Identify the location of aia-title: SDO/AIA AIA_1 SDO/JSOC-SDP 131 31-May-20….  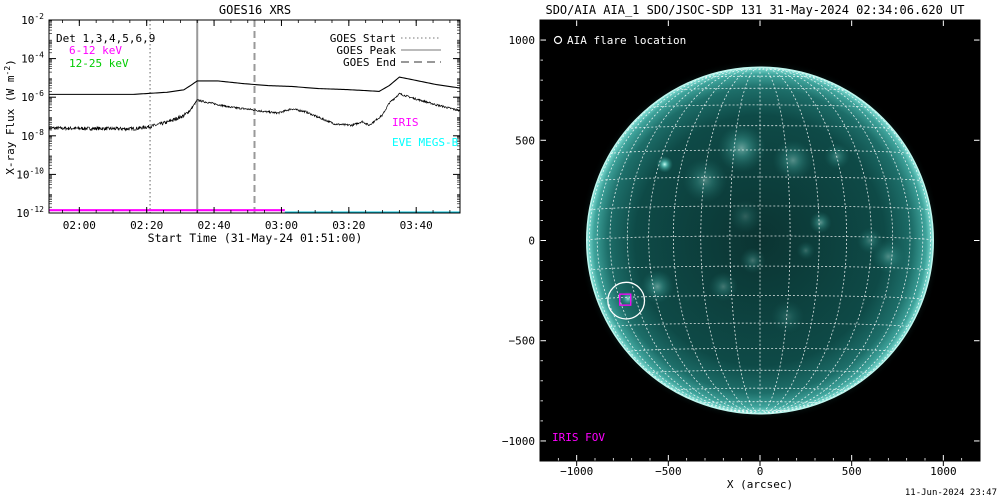
(754, 10).